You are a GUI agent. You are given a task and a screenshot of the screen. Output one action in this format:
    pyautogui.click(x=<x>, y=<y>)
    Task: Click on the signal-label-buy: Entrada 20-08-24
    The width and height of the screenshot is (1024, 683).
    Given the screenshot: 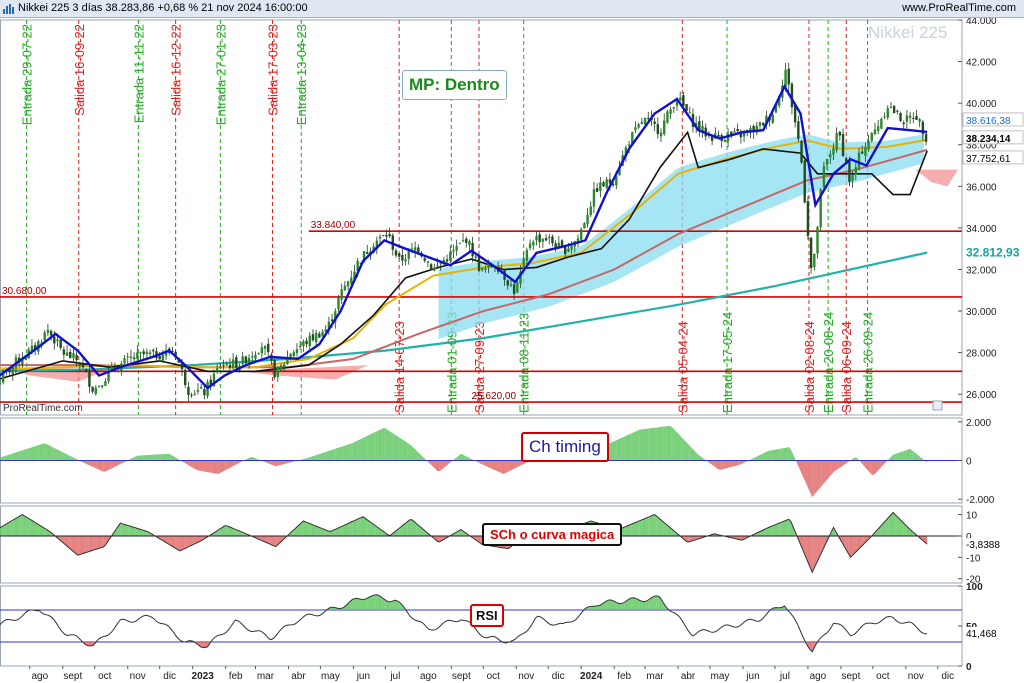 What is the action you would take?
    pyautogui.click(x=828, y=362)
    